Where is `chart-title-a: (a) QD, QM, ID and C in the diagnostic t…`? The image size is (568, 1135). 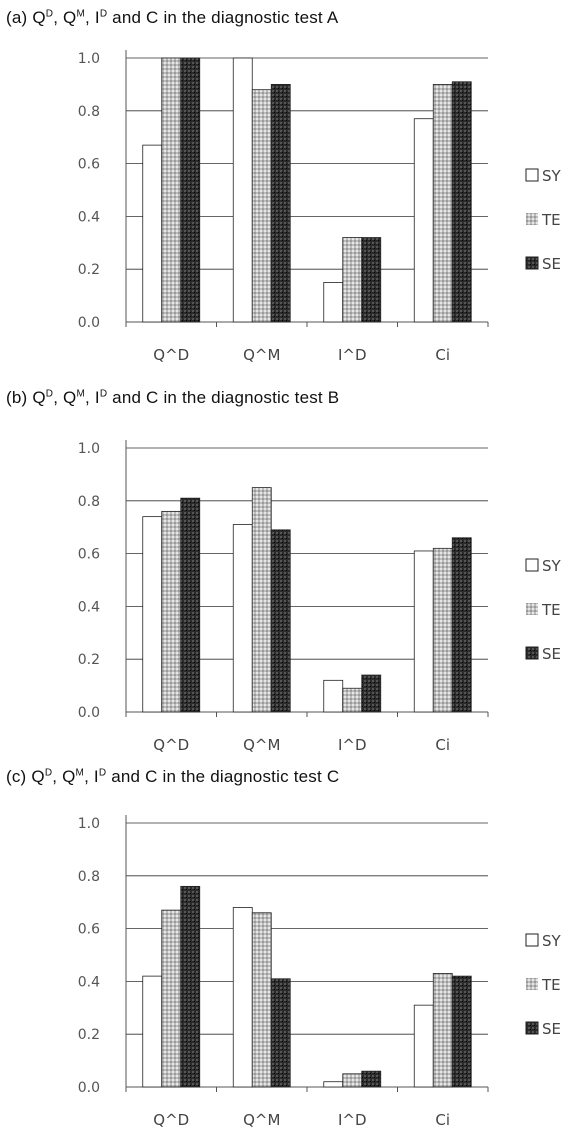 chart-title-a: (a) QD, QM, ID and C in the diagnostic t… is located at coordinates (172, 17).